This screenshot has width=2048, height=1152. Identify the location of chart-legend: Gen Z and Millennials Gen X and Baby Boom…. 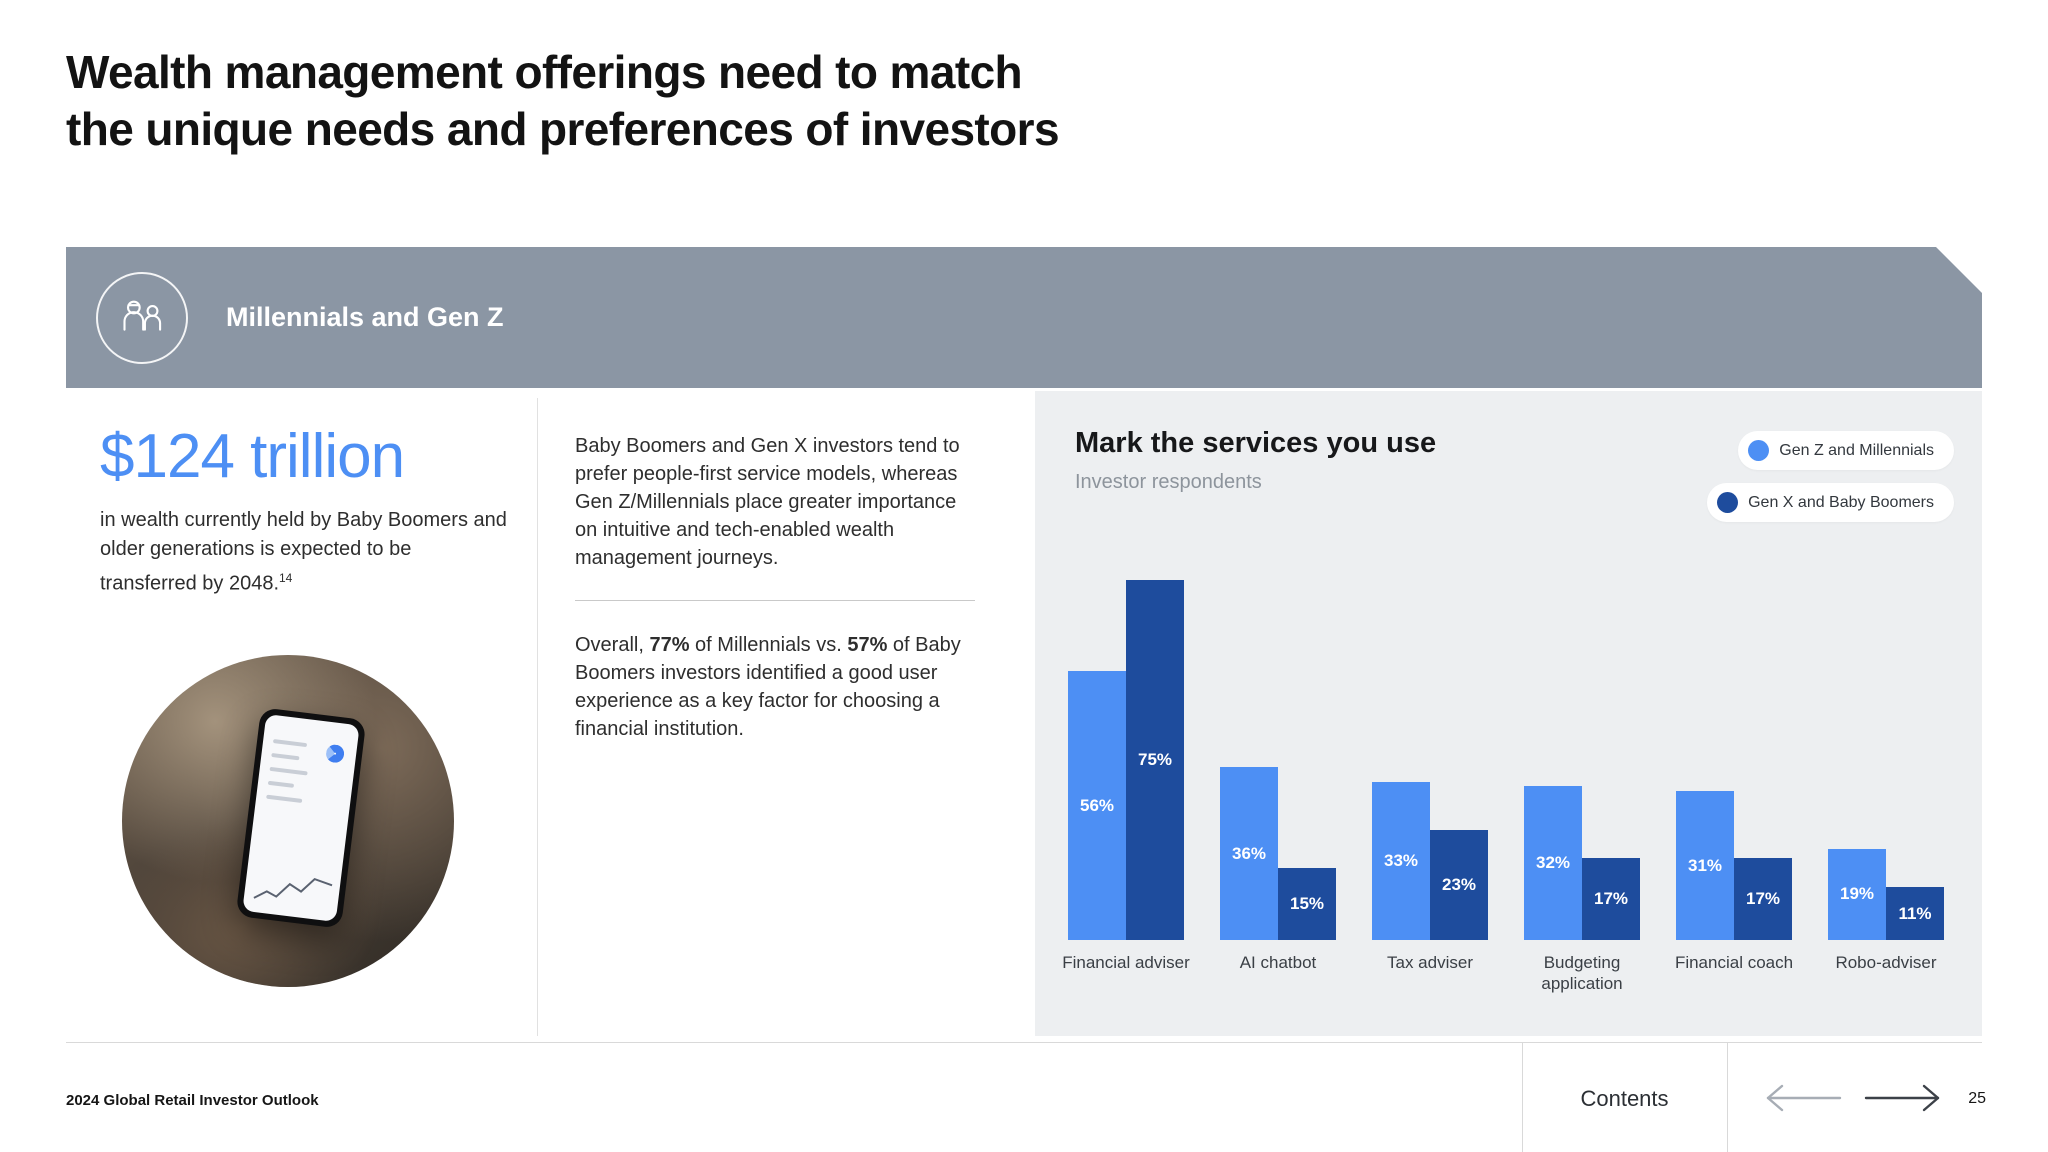
(1830, 476).